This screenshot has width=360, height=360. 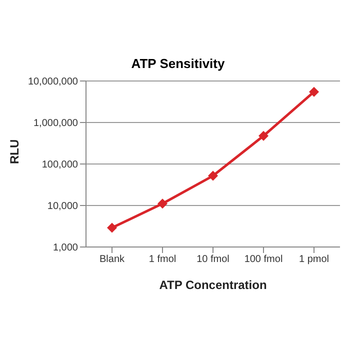 I want to click on y-tick-label: 1,000,000, so click(x=56, y=124).